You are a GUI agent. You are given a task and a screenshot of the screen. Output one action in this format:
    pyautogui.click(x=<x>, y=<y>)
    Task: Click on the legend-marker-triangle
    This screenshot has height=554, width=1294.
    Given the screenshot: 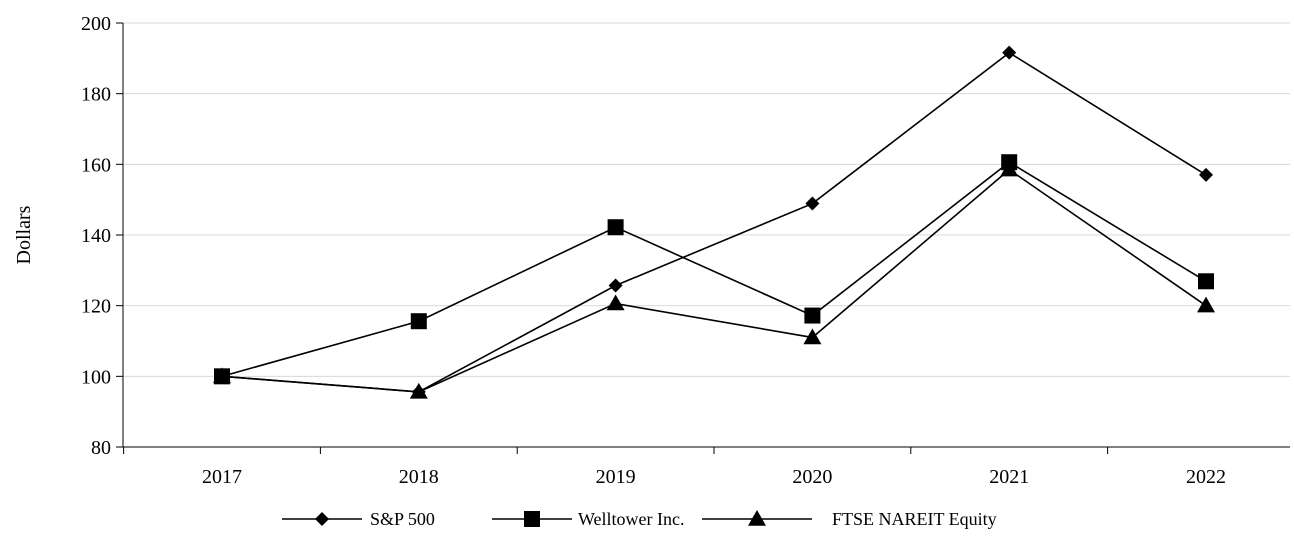 What is the action you would take?
    pyautogui.click(x=757, y=518)
    